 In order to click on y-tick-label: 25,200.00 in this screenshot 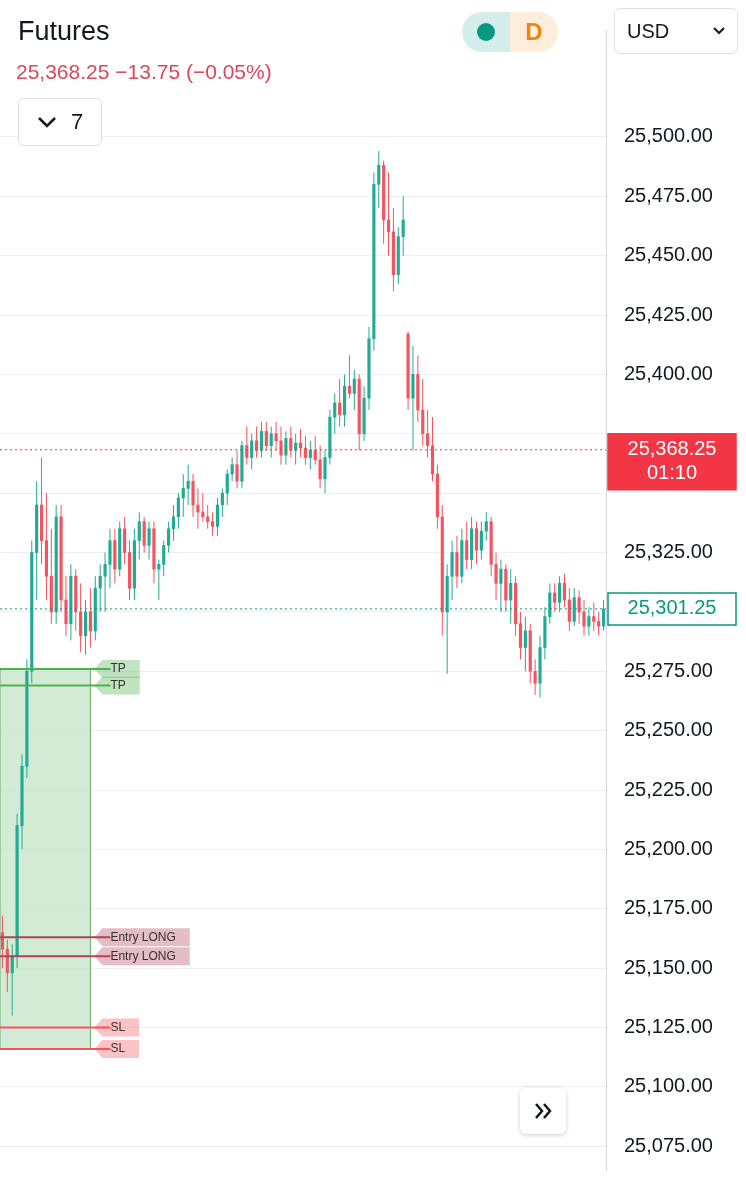, I will do `click(668, 847)`.